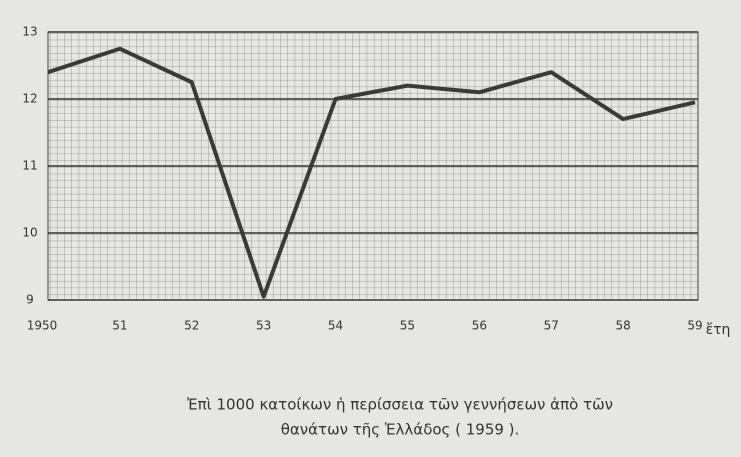 The height and width of the screenshot is (457, 741). I want to click on y-tick-label: 13, so click(29, 32).